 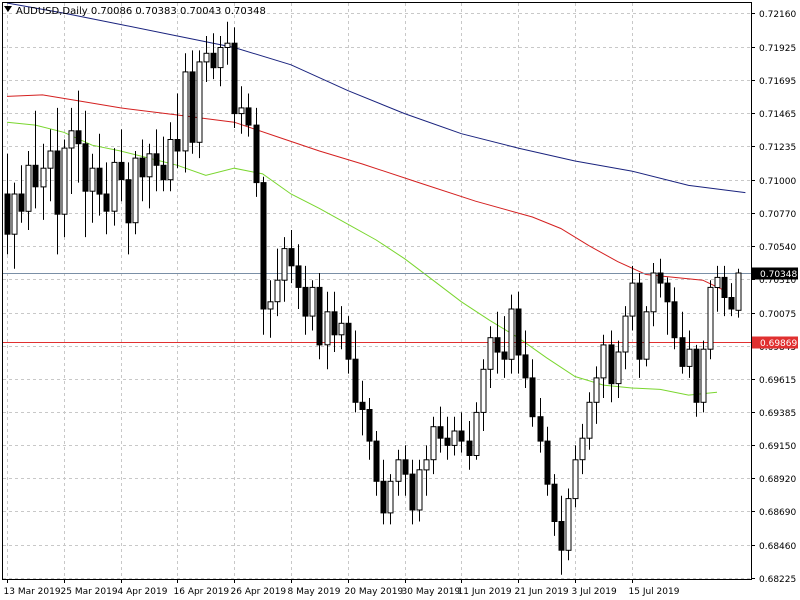 I want to click on x-tick-label: 20 May 2019, so click(x=374, y=592).